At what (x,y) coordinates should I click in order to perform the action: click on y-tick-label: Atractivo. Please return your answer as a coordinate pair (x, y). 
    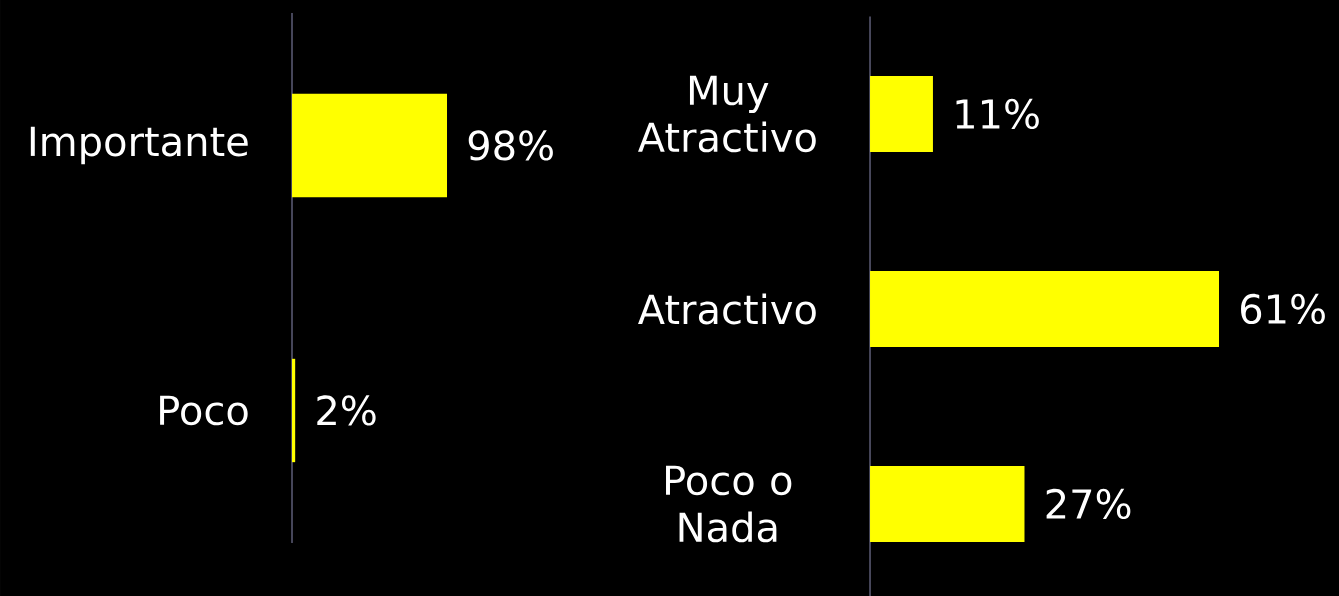
    Looking at the image, I should click on (727, 309).